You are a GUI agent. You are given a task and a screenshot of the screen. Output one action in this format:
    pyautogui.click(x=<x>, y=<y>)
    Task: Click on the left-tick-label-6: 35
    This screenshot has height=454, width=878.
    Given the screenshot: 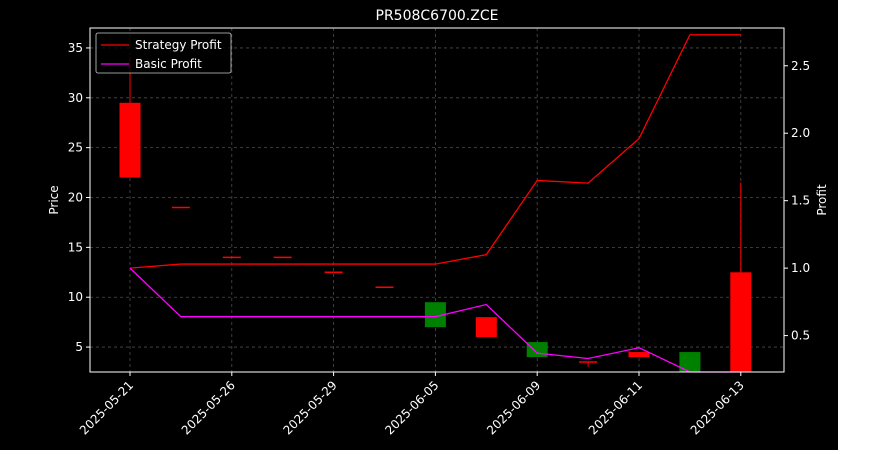 What is the action you would take?
    pyautogui.click(x=75, y=48)
    